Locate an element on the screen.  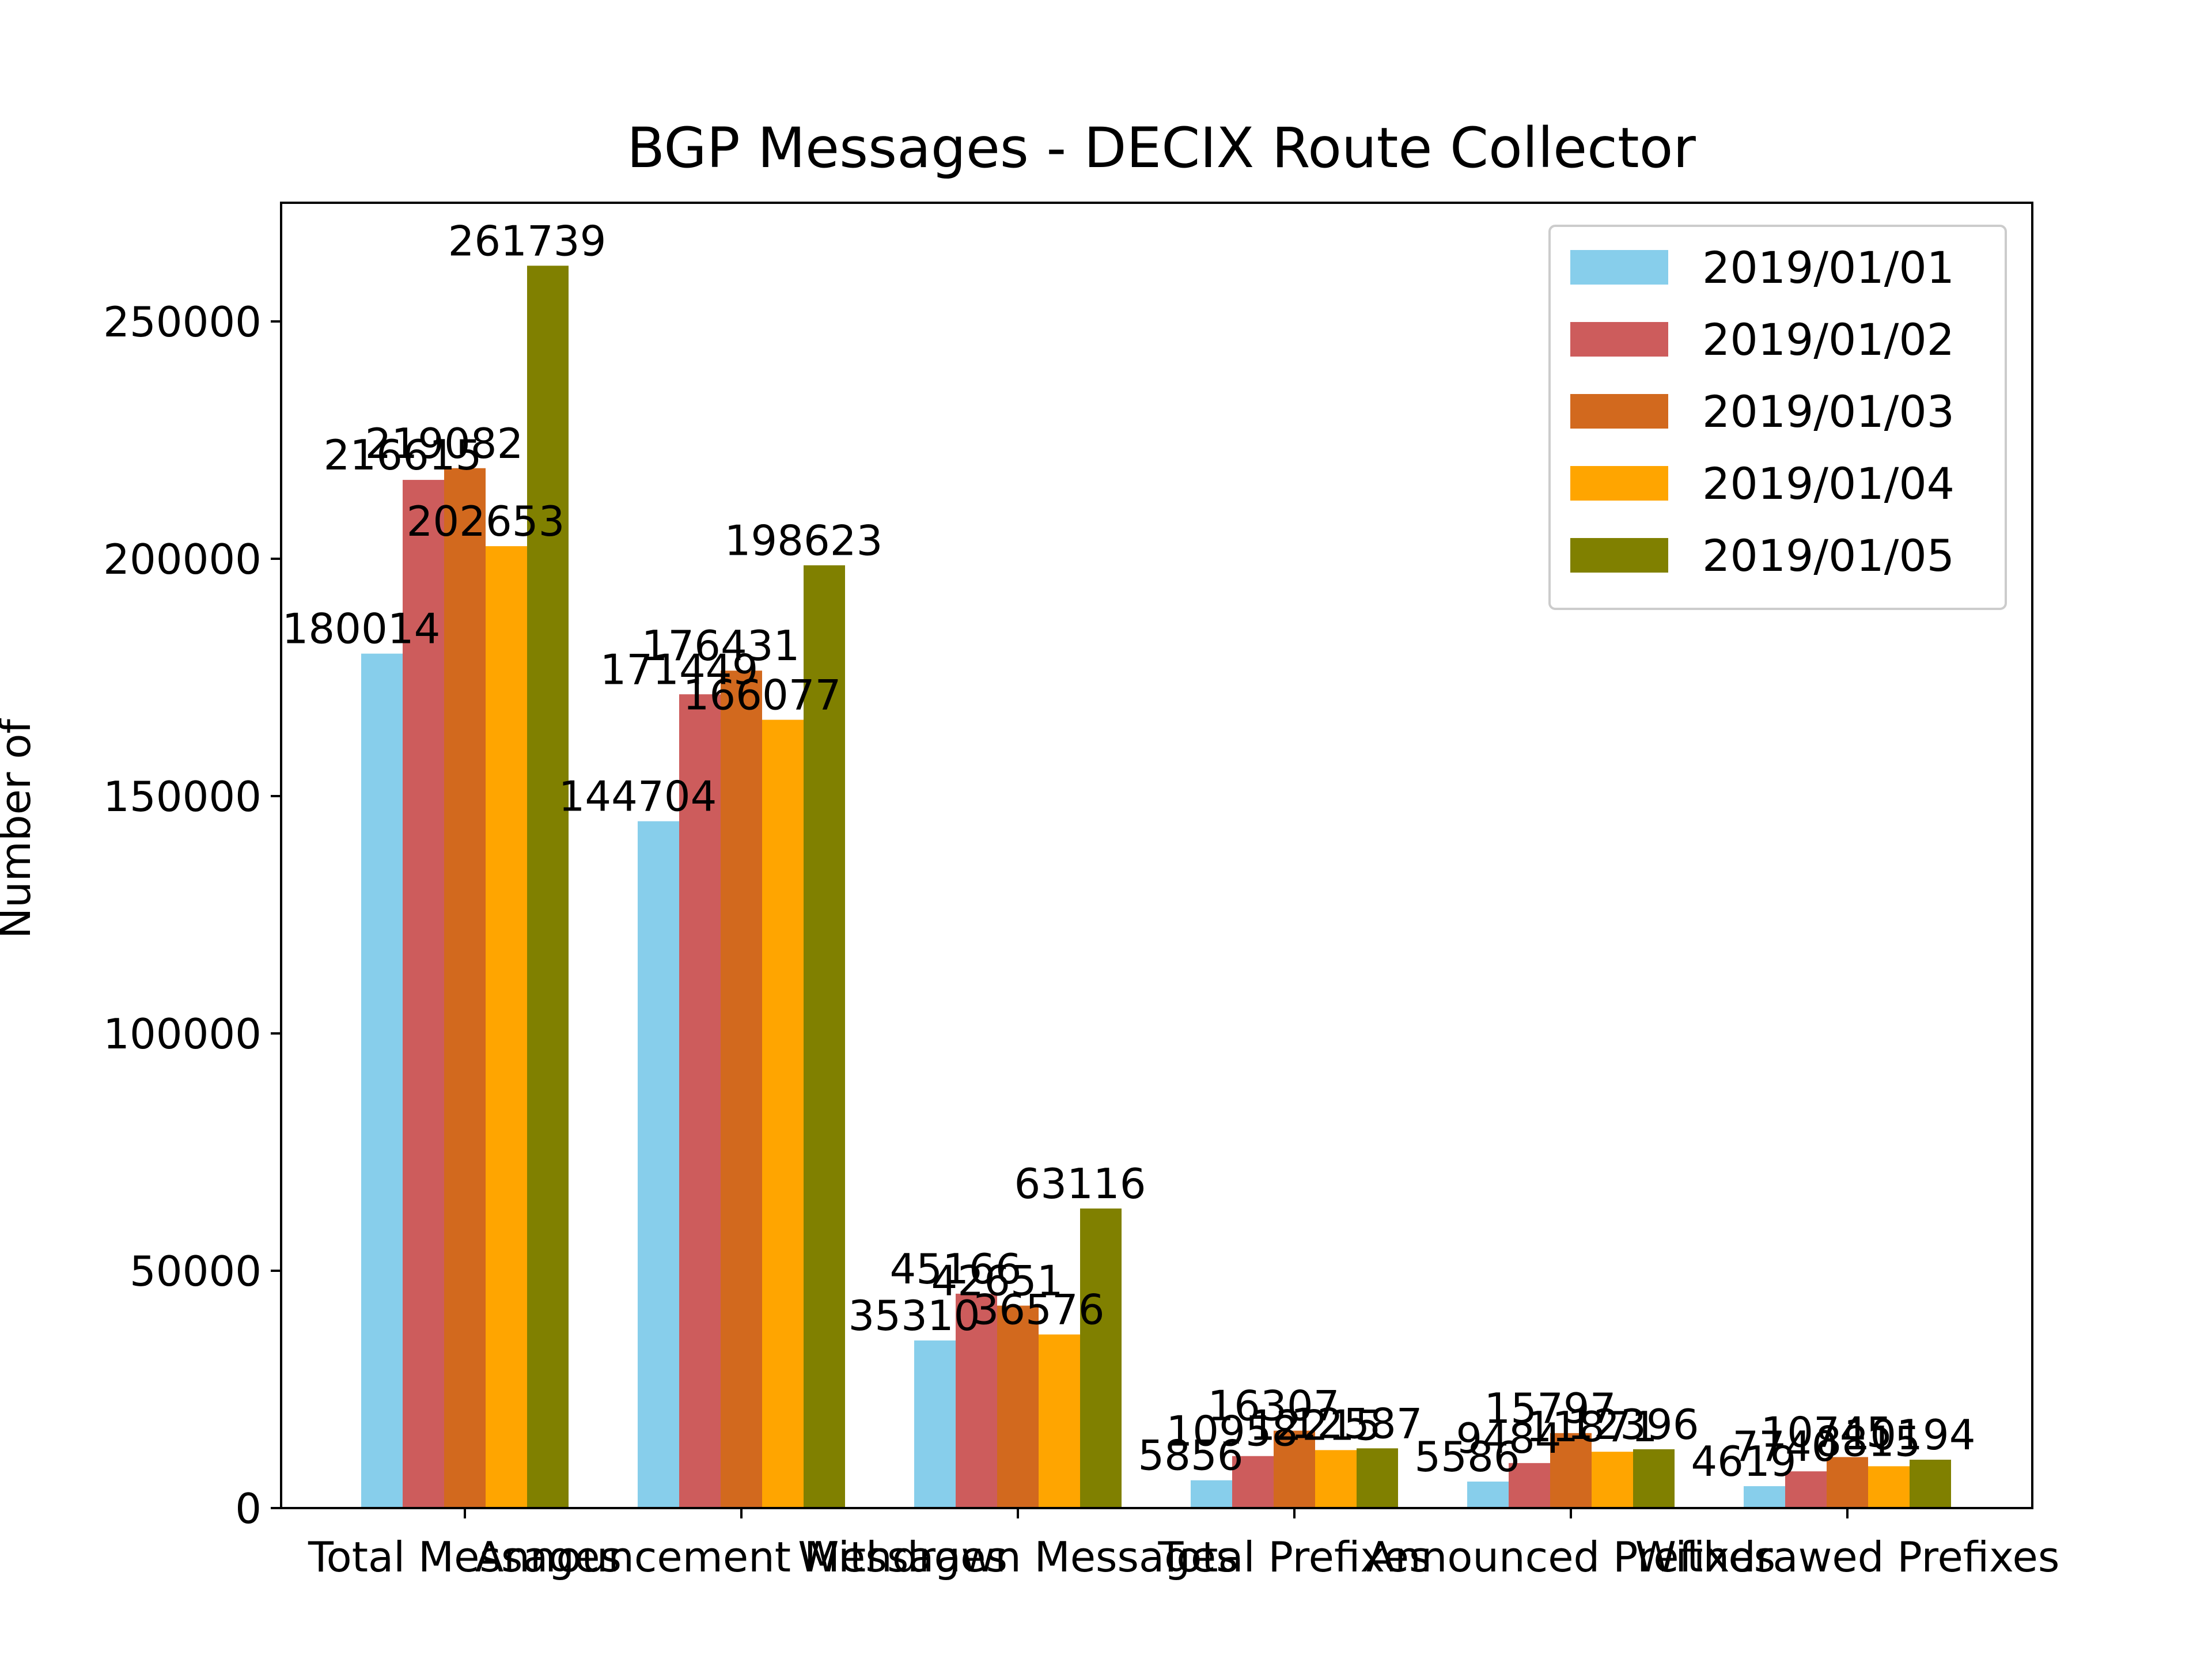
data-label: 10194 is located at coordinates (1909, 1435).